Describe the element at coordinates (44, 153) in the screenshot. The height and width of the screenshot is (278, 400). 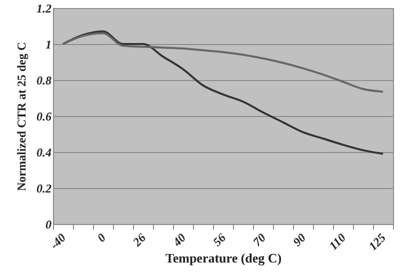
I see `y-tick-label: 0.4` at that location.